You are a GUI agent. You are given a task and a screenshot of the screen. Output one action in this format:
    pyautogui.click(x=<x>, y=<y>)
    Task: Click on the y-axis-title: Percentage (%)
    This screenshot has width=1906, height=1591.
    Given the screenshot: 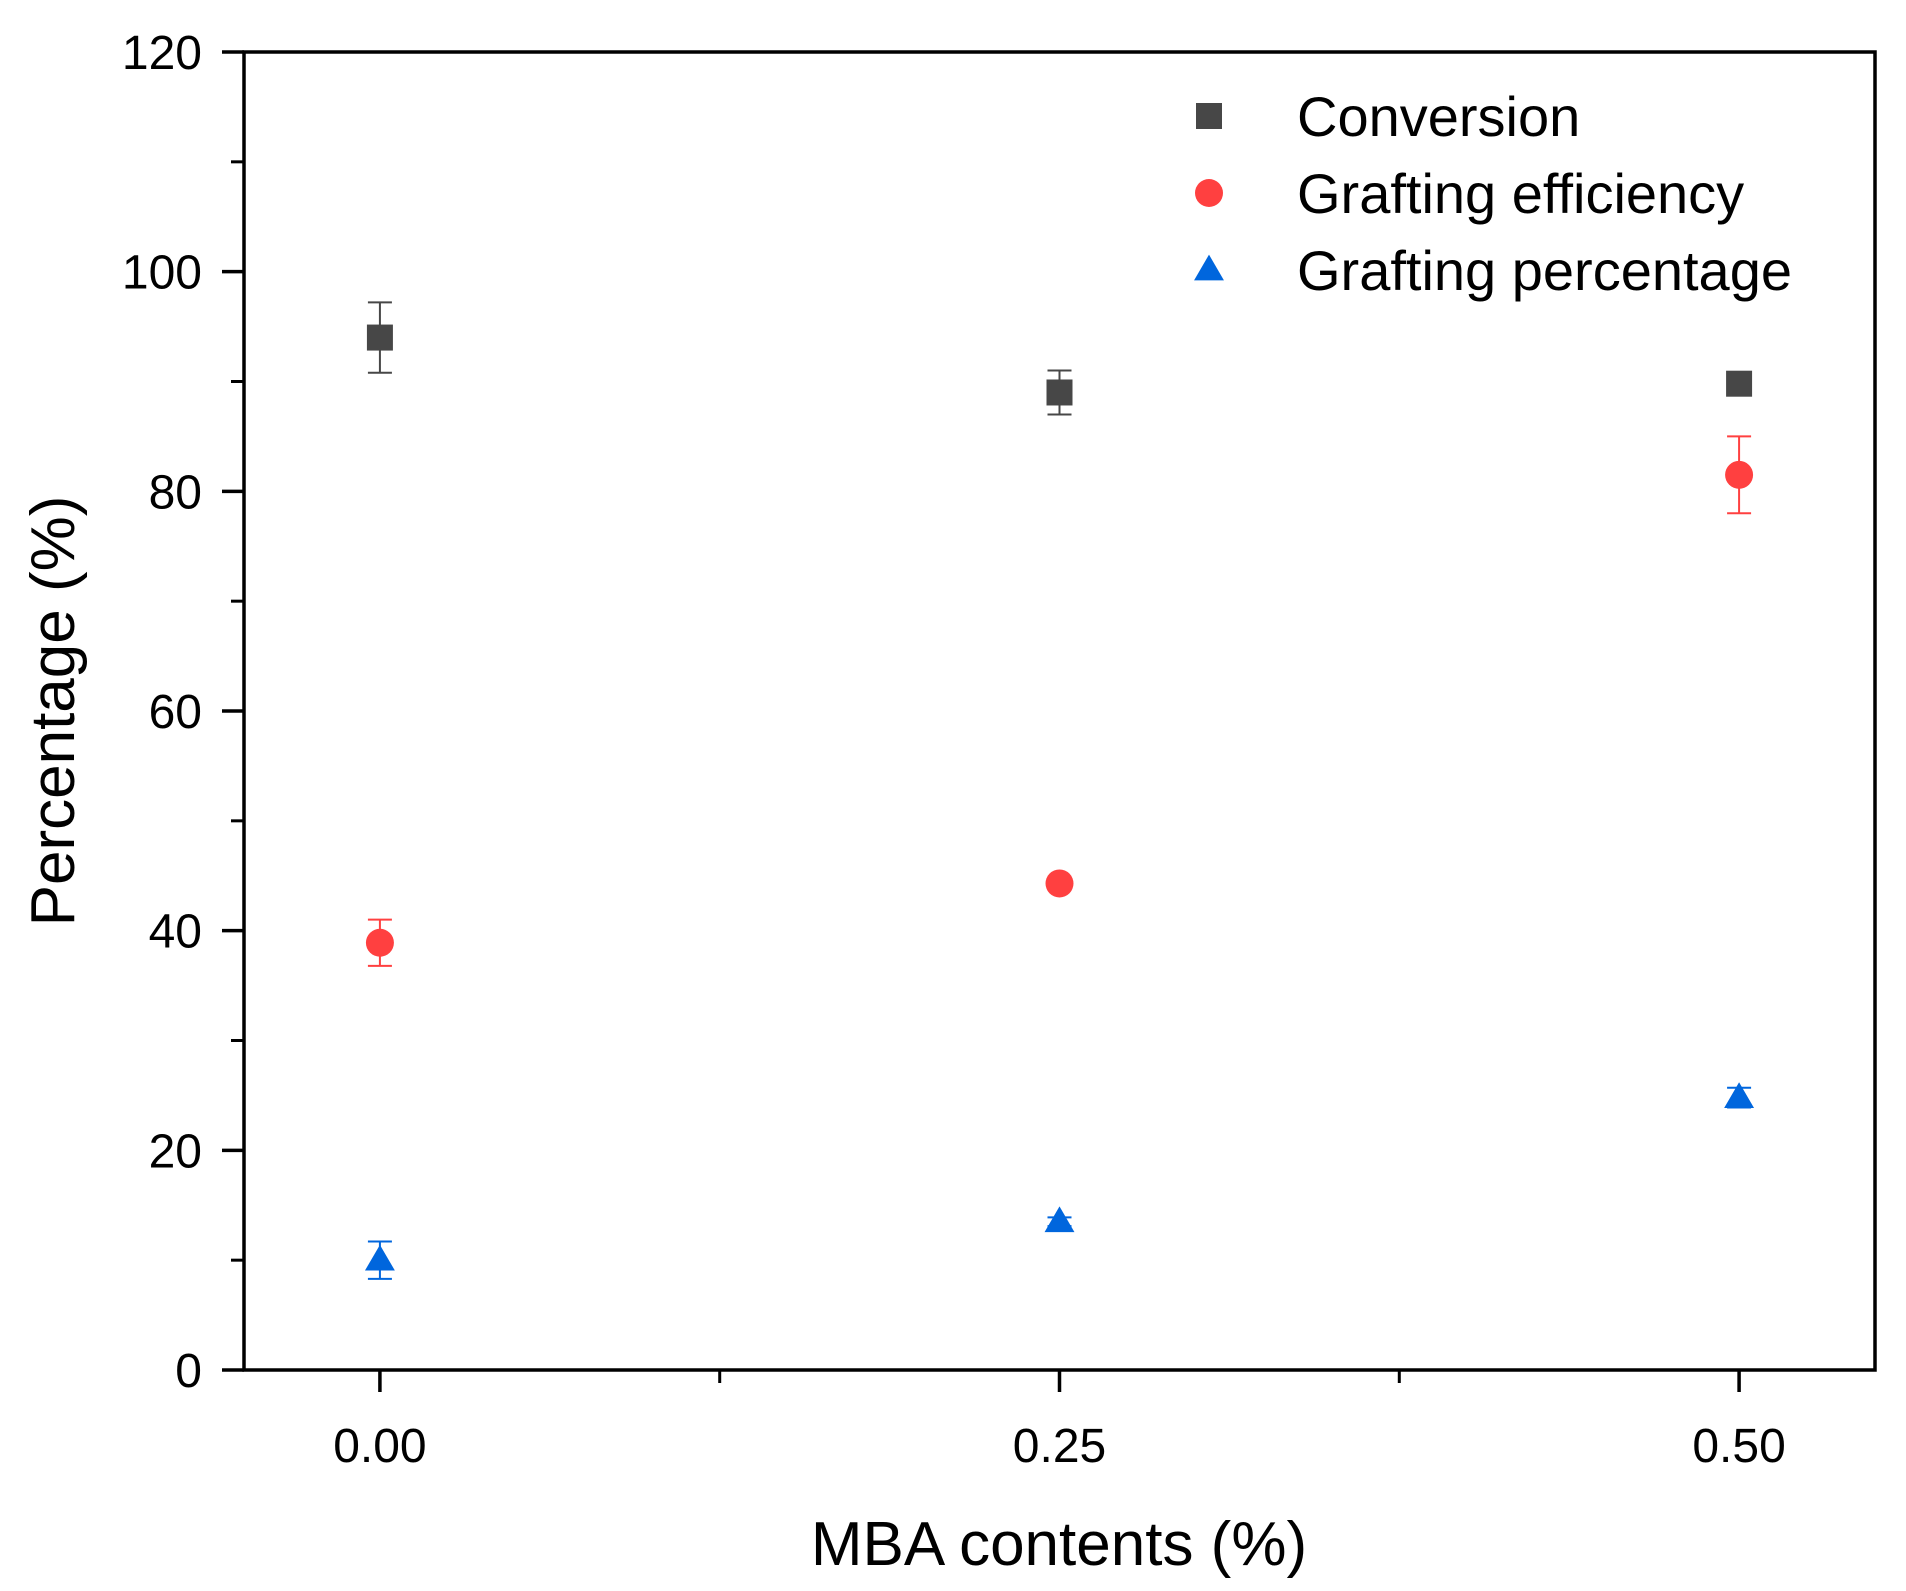 What is the action you would take?
    pyautogui.click(x=53, y=711)
    